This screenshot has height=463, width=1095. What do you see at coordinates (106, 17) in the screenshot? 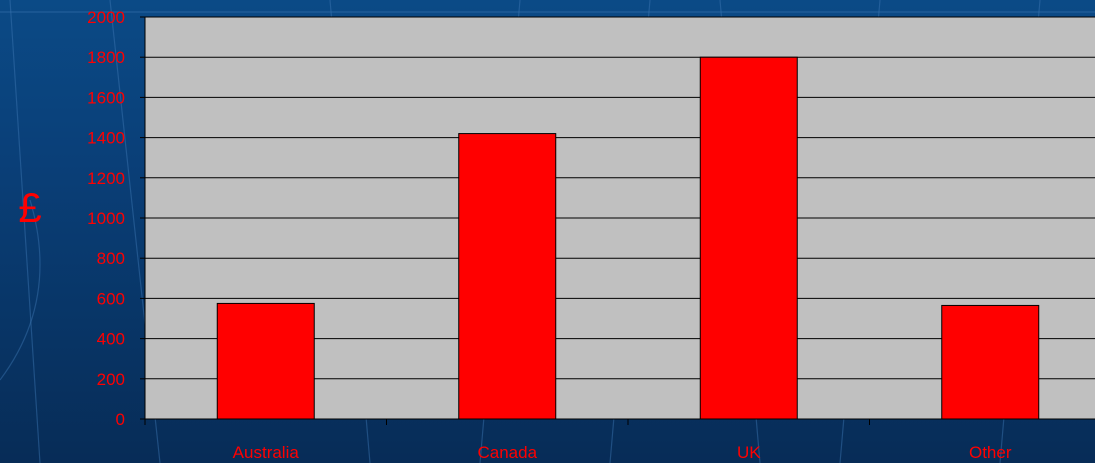
I see `y-tick-label: 2000` at bounding box center [106, 17].